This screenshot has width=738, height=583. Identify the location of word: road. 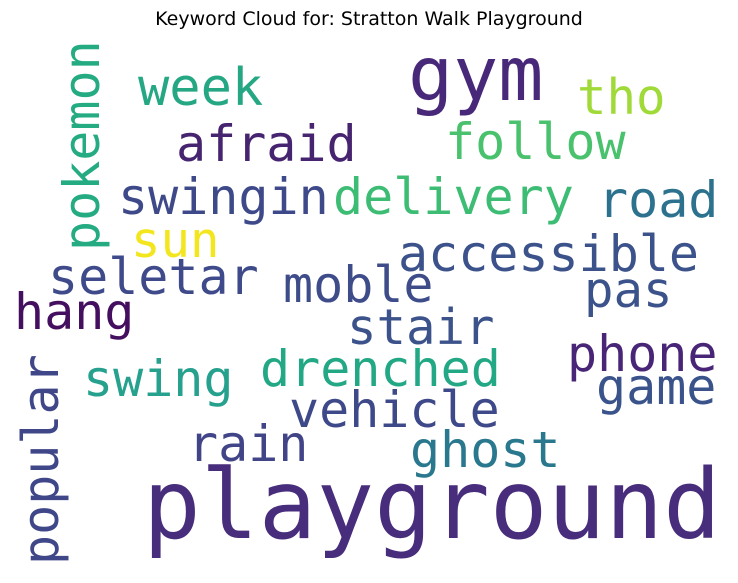
(658, 200).